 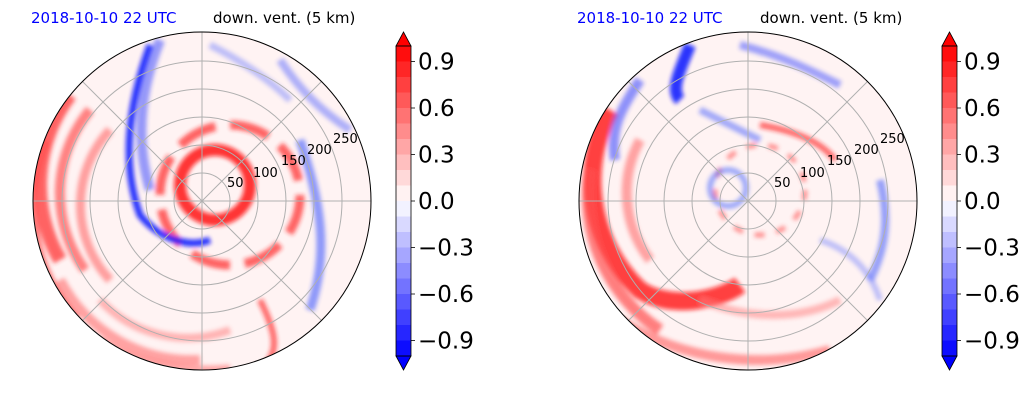 I want to click on panel-left-colorbar-tick-label-0: 0.9, so click(x=436, y=63).